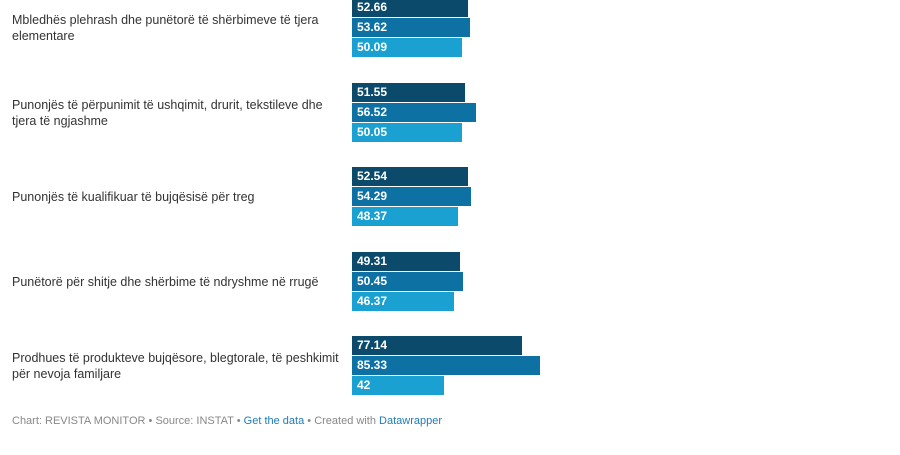  What do you see at coordinates (411, 421) in the screenshot?
I see `tool-link: Datawrapper` at bounding box center [411, 421].